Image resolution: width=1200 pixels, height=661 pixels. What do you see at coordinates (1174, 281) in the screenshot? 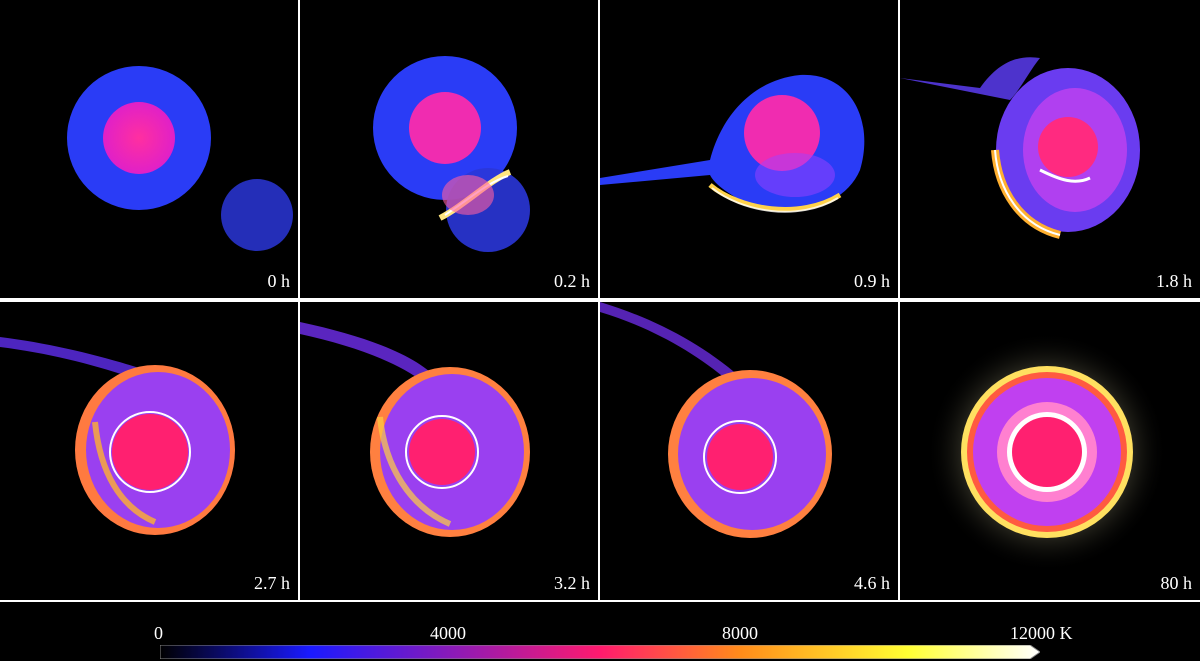
I see `time-label: 1.8 h` at bounding box center [1174, 281].